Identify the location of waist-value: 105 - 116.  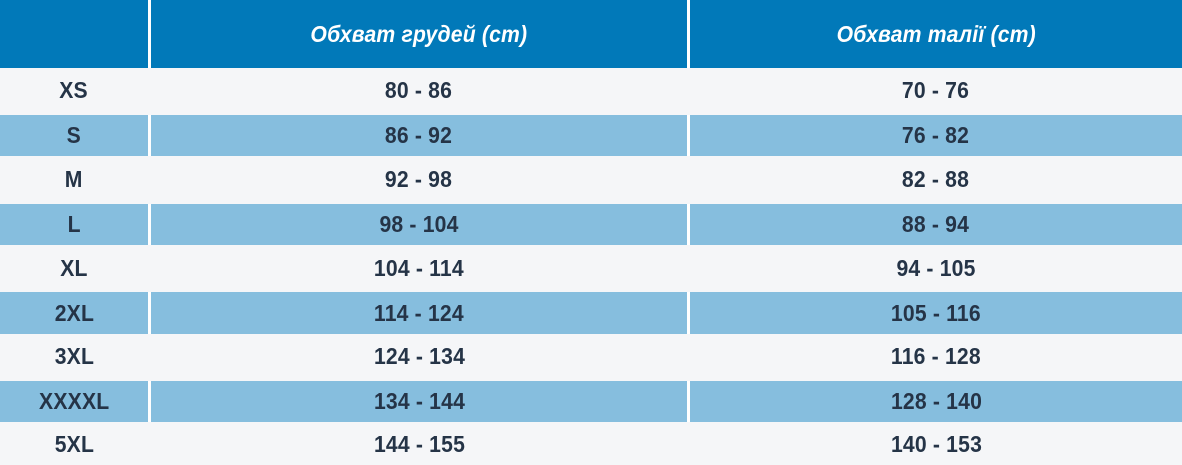
(936, 312).